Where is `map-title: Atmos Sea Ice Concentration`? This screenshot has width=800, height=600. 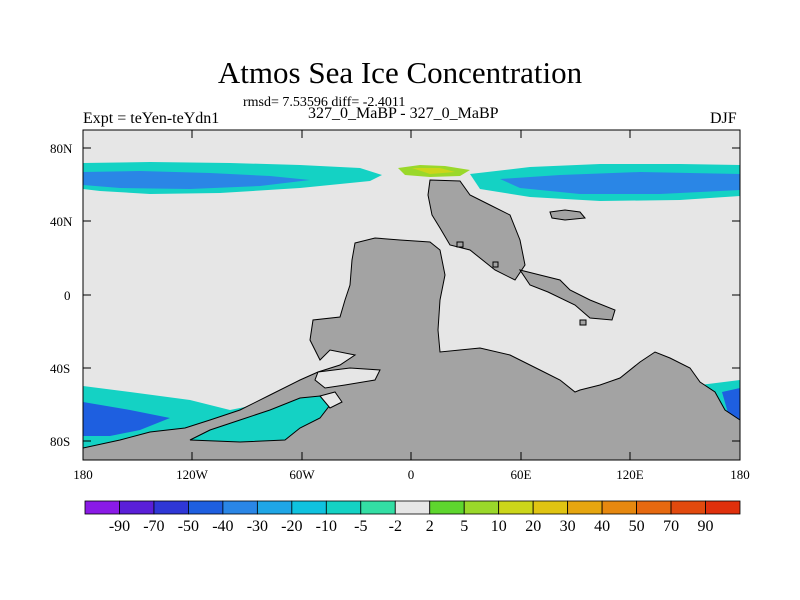 map-title: Atmos Sea Ice Concentration is located at coordinates (400, 72).